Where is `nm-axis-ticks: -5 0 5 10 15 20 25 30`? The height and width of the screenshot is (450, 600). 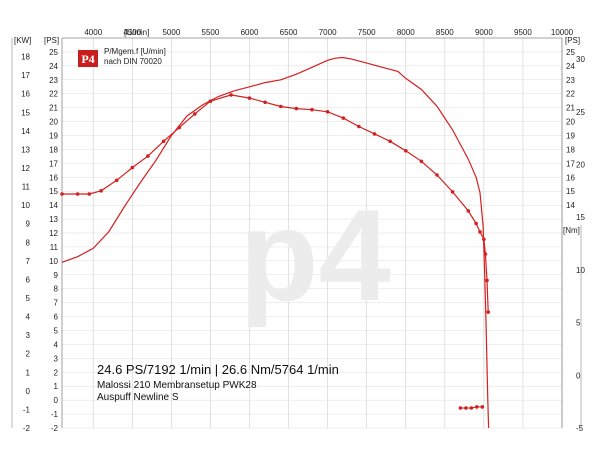
nm-axis-ticks: -5 0 5 10 15 20 25 30 is located at coordinates (580, 244).